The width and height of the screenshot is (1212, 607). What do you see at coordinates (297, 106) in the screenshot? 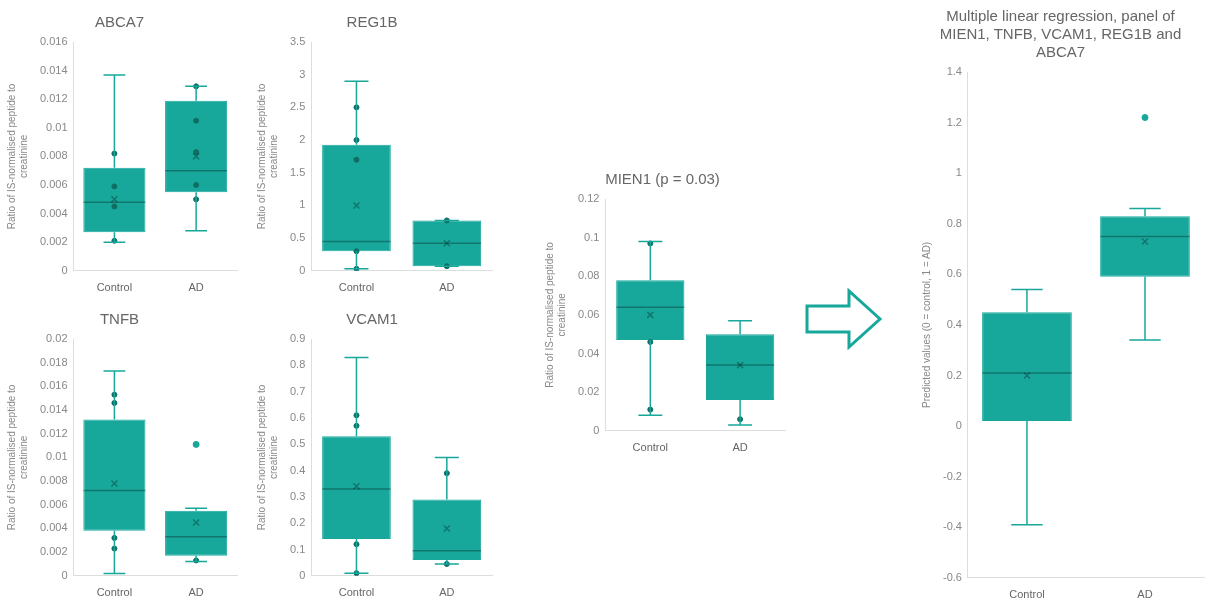
I see `y-tick-label: 2.5` at bounding box center [297, 106].